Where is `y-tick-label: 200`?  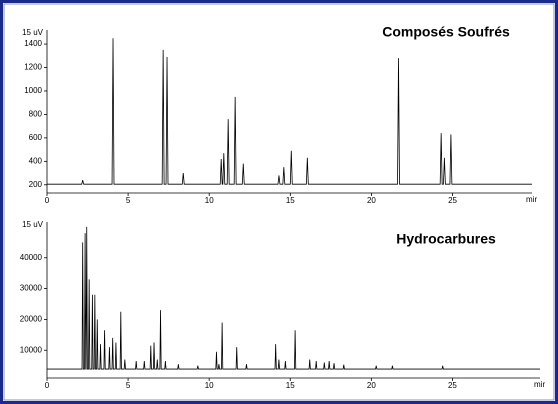
y-tick-label: 200 is located at coordinates (36, 184).